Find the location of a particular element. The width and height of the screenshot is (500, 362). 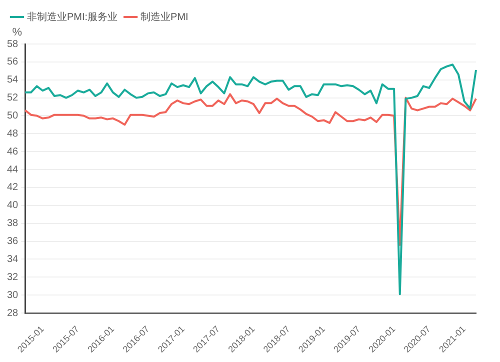

y-tick-label: 30 is located at coordinates (13, 295).